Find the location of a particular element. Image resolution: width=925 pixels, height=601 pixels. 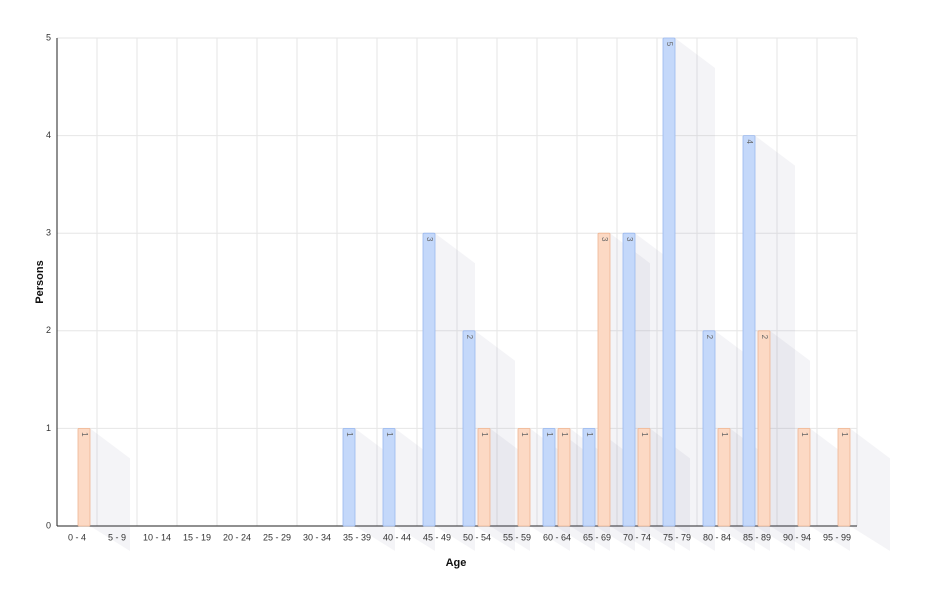

x-tick-label: 60 - 64 is located at coordinates (557, 537).